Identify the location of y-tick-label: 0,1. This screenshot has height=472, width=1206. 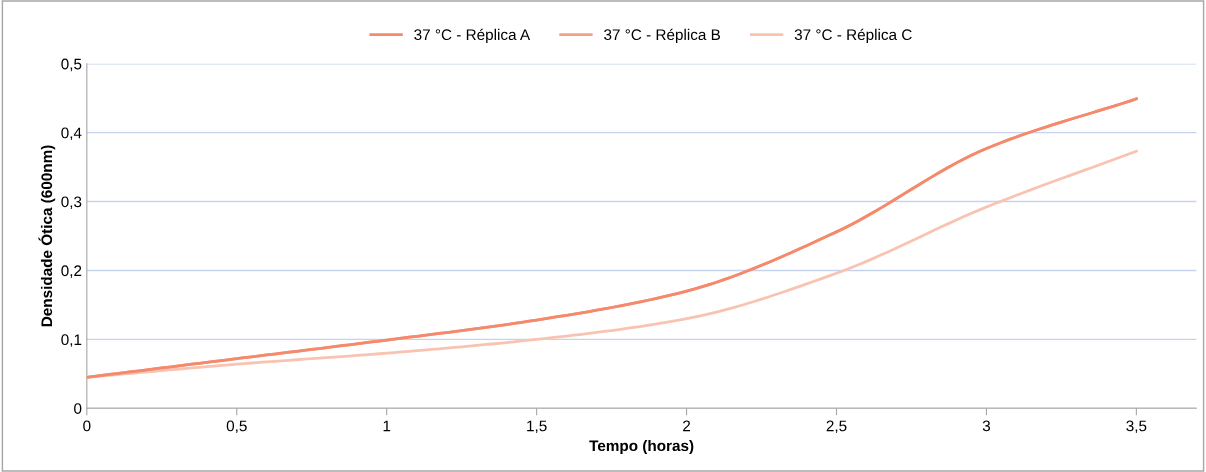
(71, 340).